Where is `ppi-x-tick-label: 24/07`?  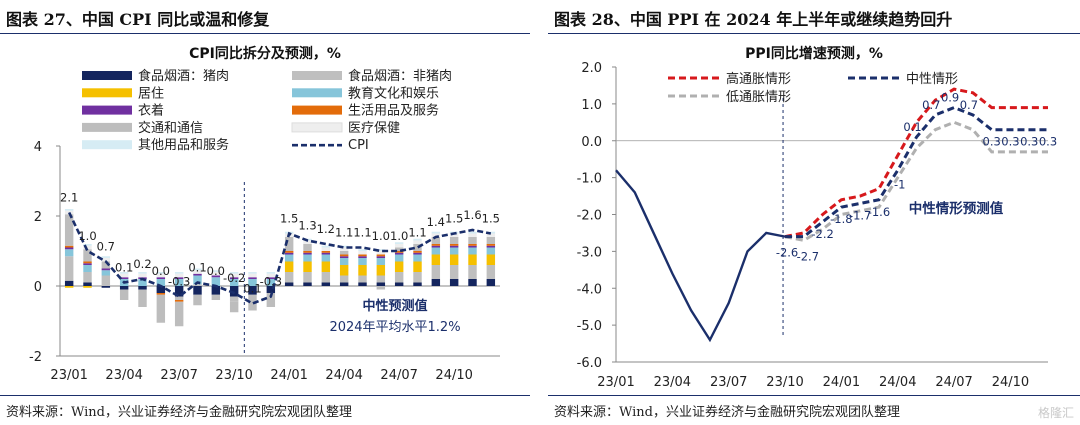
ppi-x-tick-label: 24/07 is located at coordinates (953, 382).